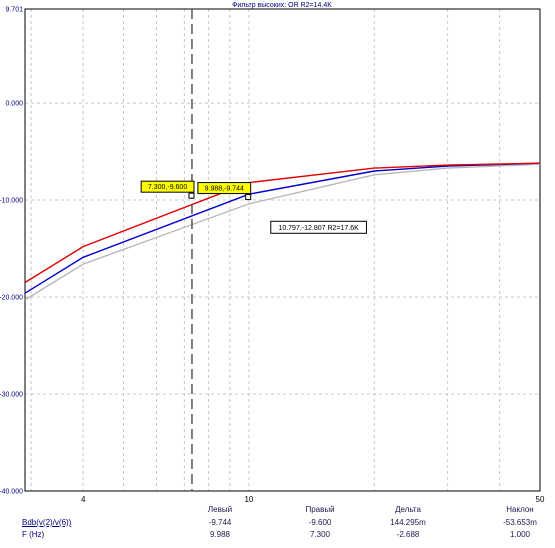 The image size is (555, 548). What do you see at coordinates (408, 509) in the screenshot?
I see `readout-header-delta: Дельта` at bounding box center [408, 509].